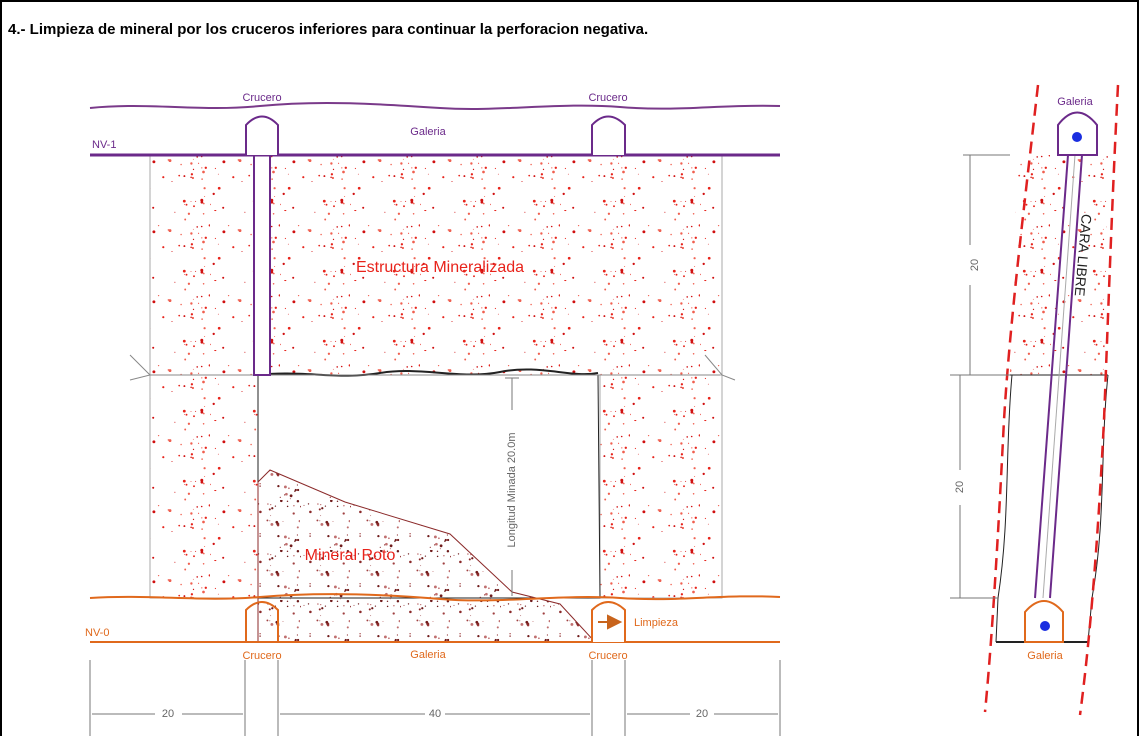 The width and height of the screenshot is (1139, 736). I want to click on ore-body-label: Estructura Mineralizada, so click(440, 267).